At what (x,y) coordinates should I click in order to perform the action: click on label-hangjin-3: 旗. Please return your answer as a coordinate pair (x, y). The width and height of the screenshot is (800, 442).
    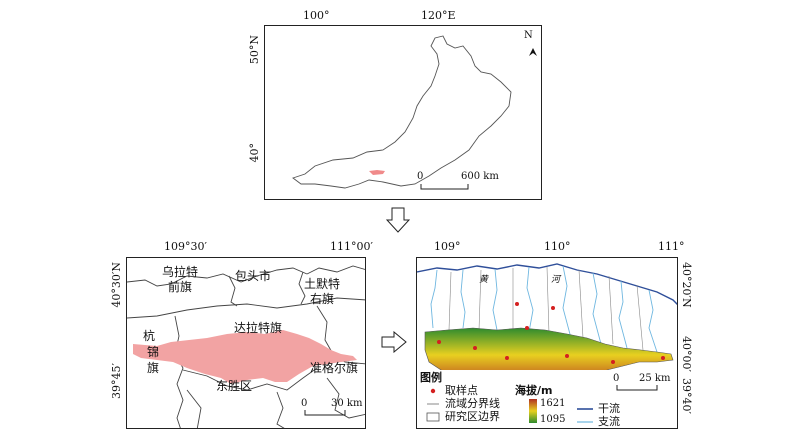
    Looking at the image, I should click on (153, 368).